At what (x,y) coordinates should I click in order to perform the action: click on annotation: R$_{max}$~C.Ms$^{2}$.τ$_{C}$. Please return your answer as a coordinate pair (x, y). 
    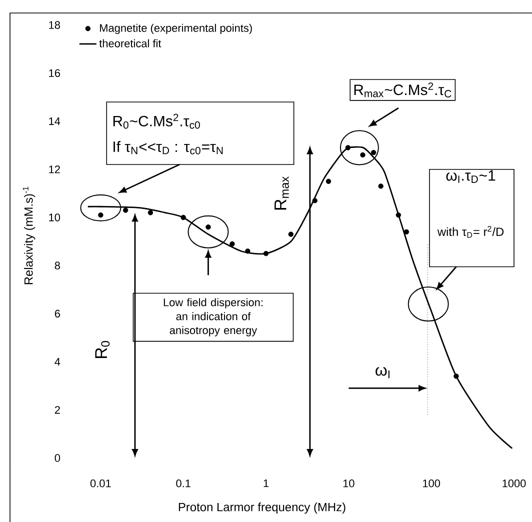
    Looking at the image, I should click on (403, 90).